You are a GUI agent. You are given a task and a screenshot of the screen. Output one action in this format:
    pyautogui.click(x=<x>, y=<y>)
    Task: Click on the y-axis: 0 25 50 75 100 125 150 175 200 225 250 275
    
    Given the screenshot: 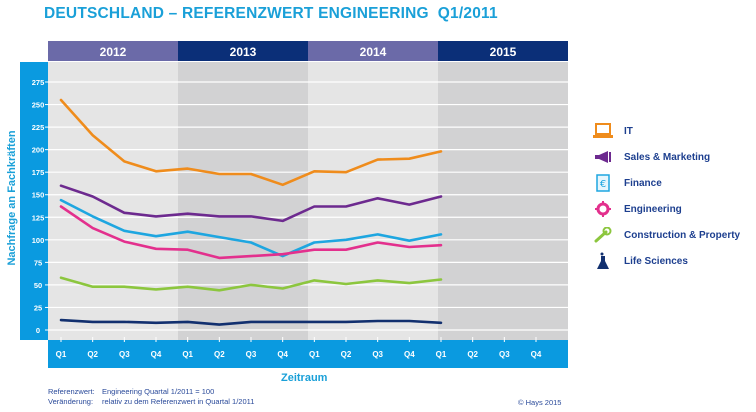 What is the action you would take?
    pyautogui.click(x=35, y=201)
    